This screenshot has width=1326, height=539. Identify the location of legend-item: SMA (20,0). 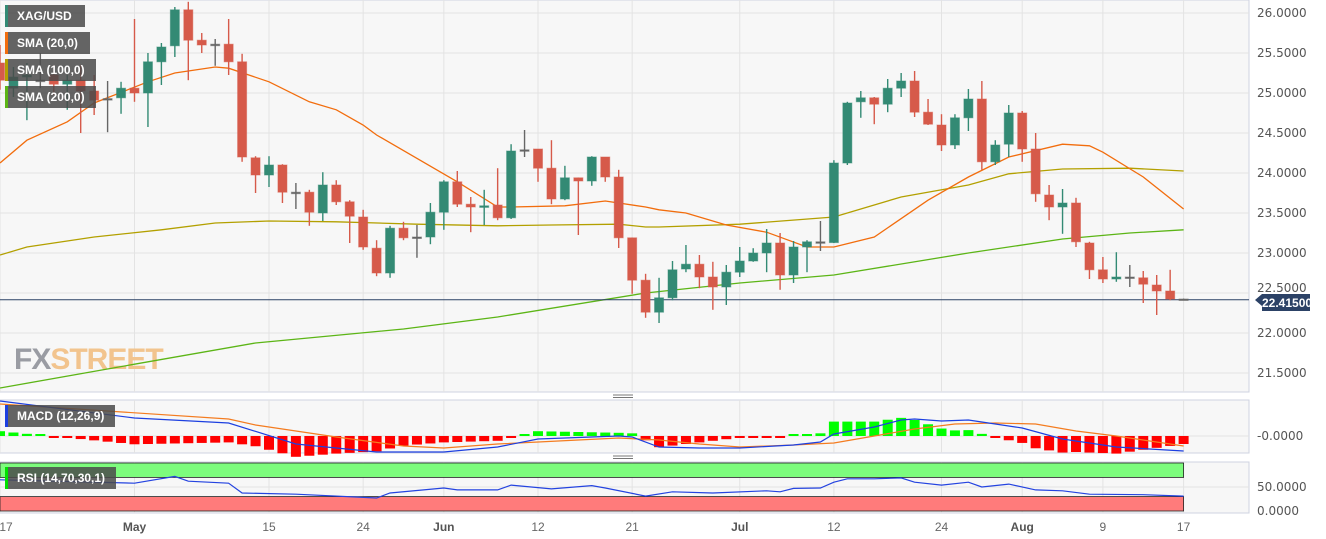
(47, 43).